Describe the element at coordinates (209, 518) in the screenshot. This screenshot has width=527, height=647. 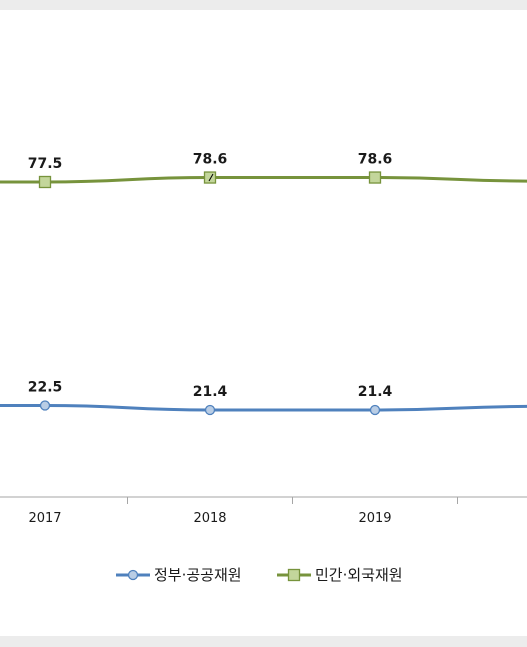
I see `x-tick-label: 2018` at that location.